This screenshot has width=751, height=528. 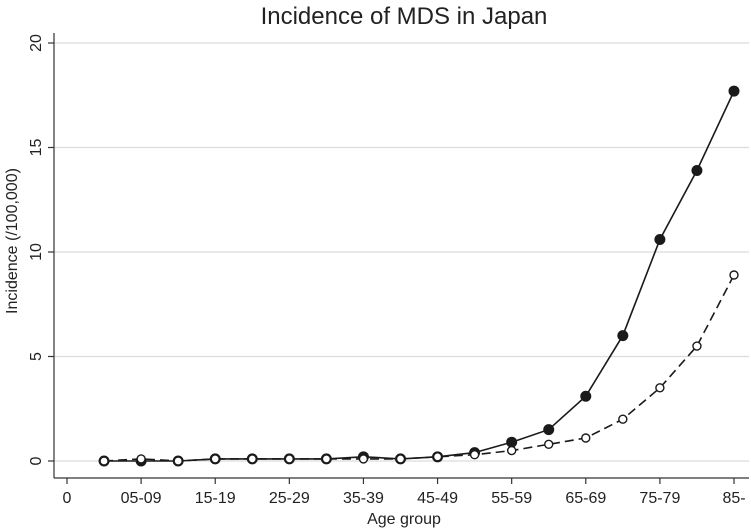 I want to click on y-tick-label-20: 20, so click(x=36, y=43).